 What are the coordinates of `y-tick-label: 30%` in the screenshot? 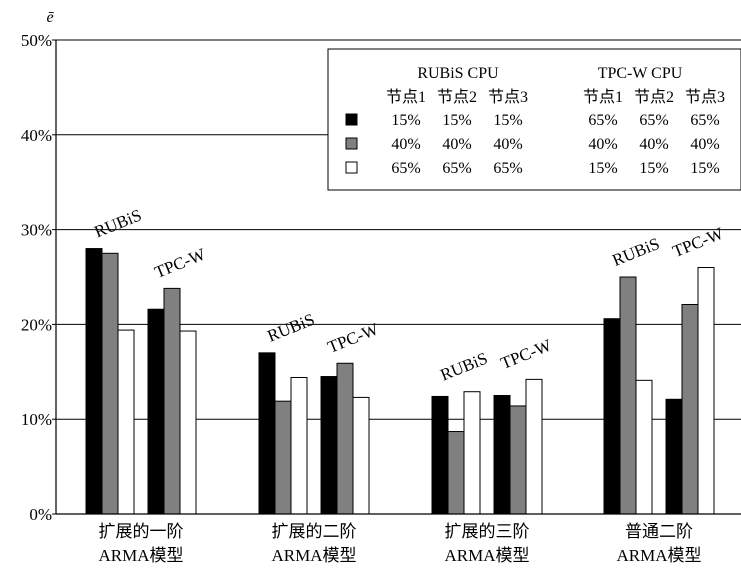 It's located at (36, 230).